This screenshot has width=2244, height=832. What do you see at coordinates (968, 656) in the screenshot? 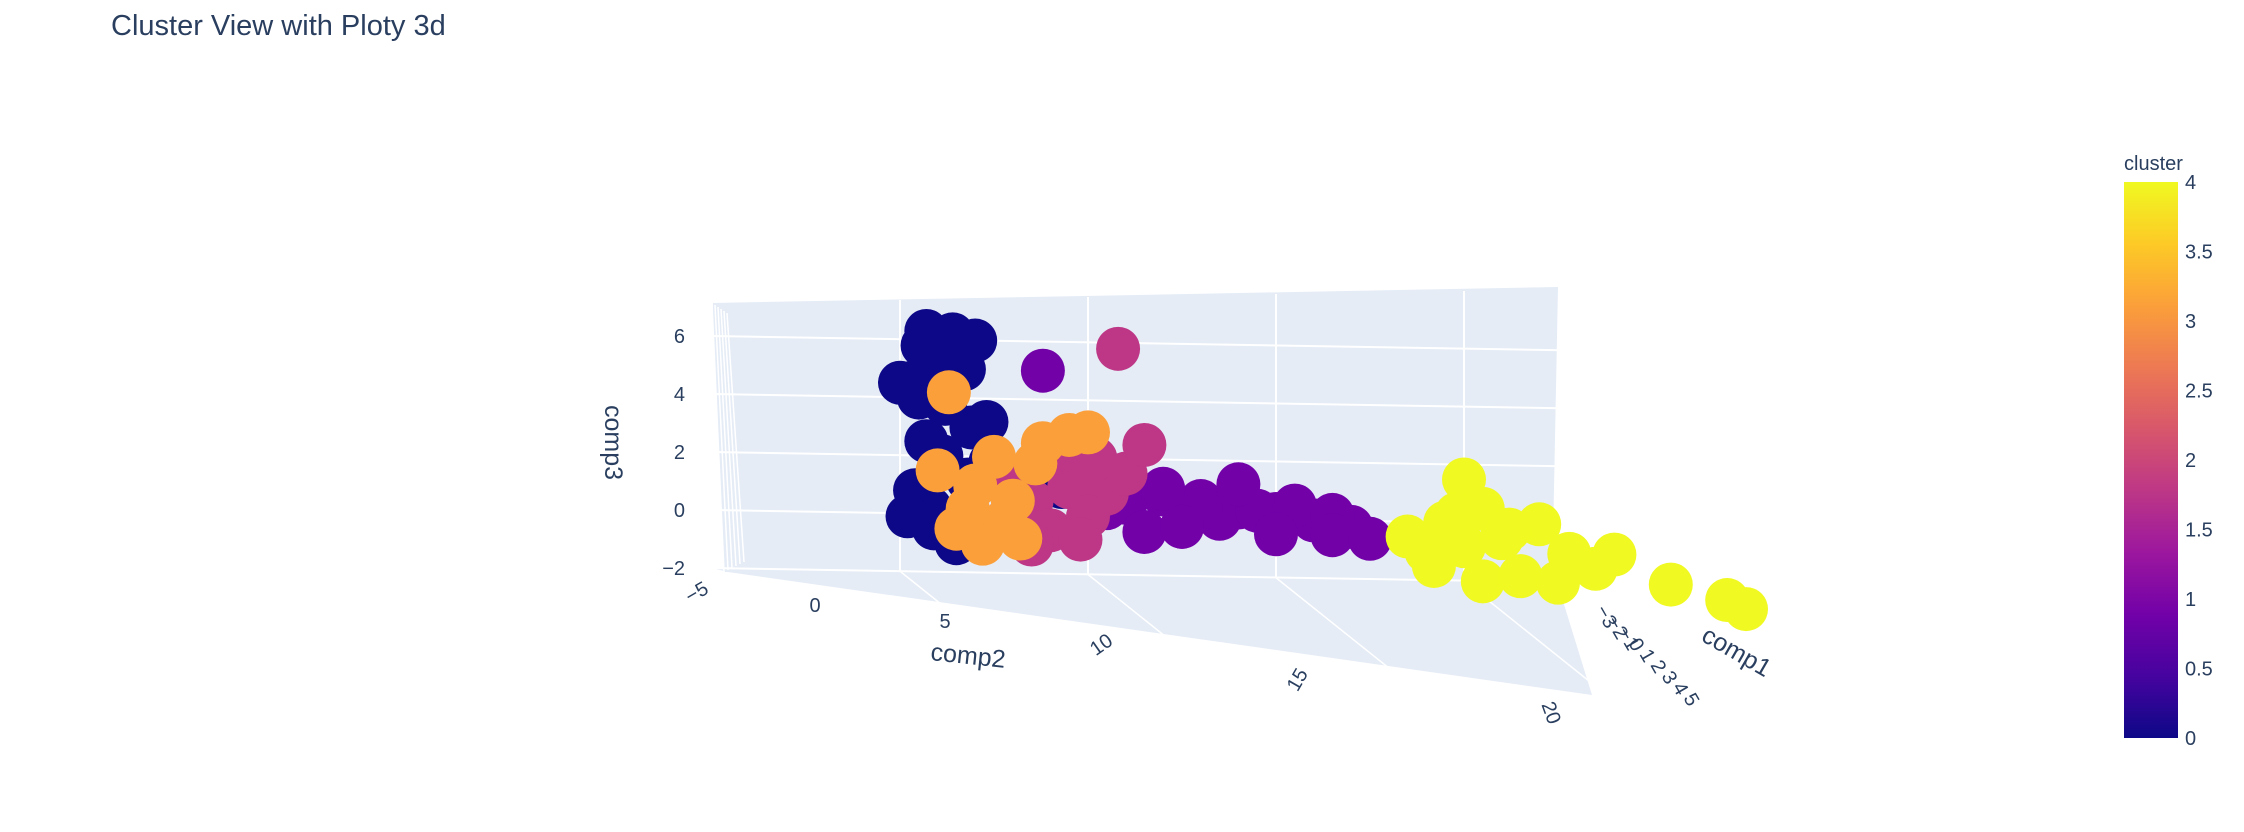
I see `comp2-axis-title: comp2` at bounding box center [968, 656].